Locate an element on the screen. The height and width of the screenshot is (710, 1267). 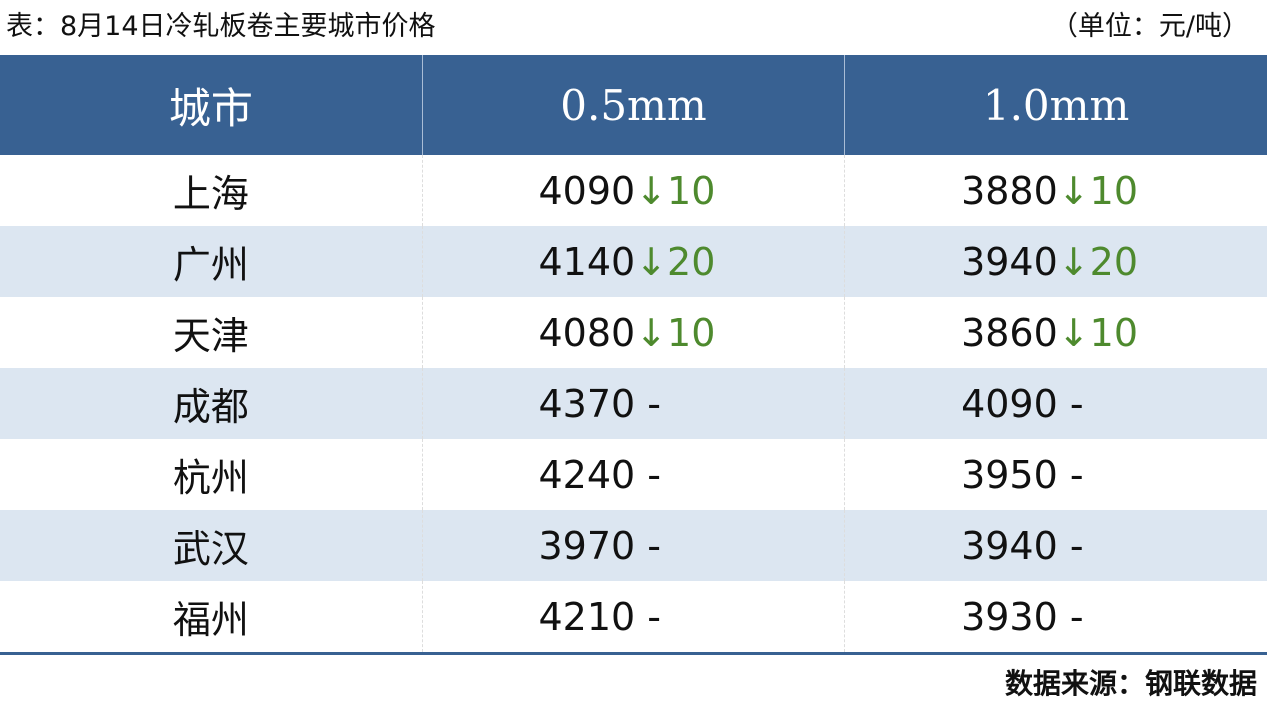
price: 3930 is located at coordinates (1009, 616).